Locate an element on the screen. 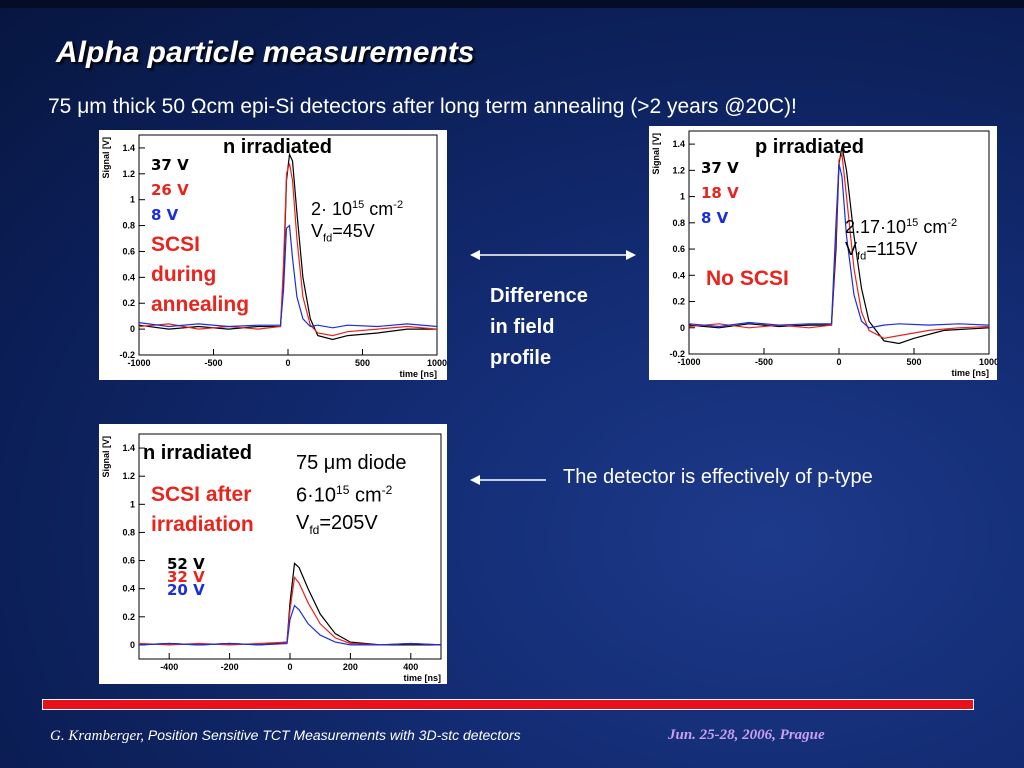 This screenshot has width=1024, height=768. slide-title: Alpha particle measurements is located at coordinates (265, 52).